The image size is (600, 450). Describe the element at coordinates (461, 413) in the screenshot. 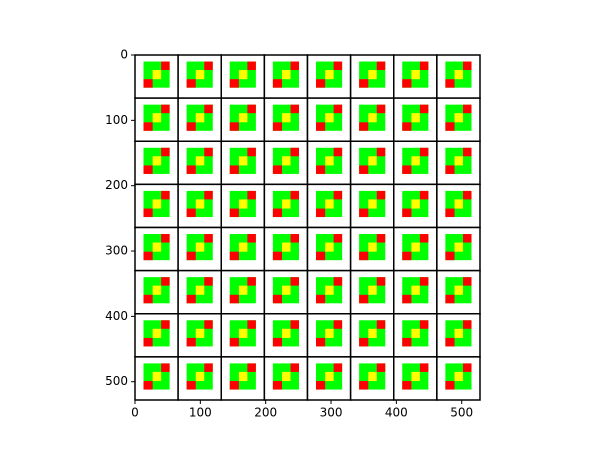

I see `x-tick-label: 500` at that location.